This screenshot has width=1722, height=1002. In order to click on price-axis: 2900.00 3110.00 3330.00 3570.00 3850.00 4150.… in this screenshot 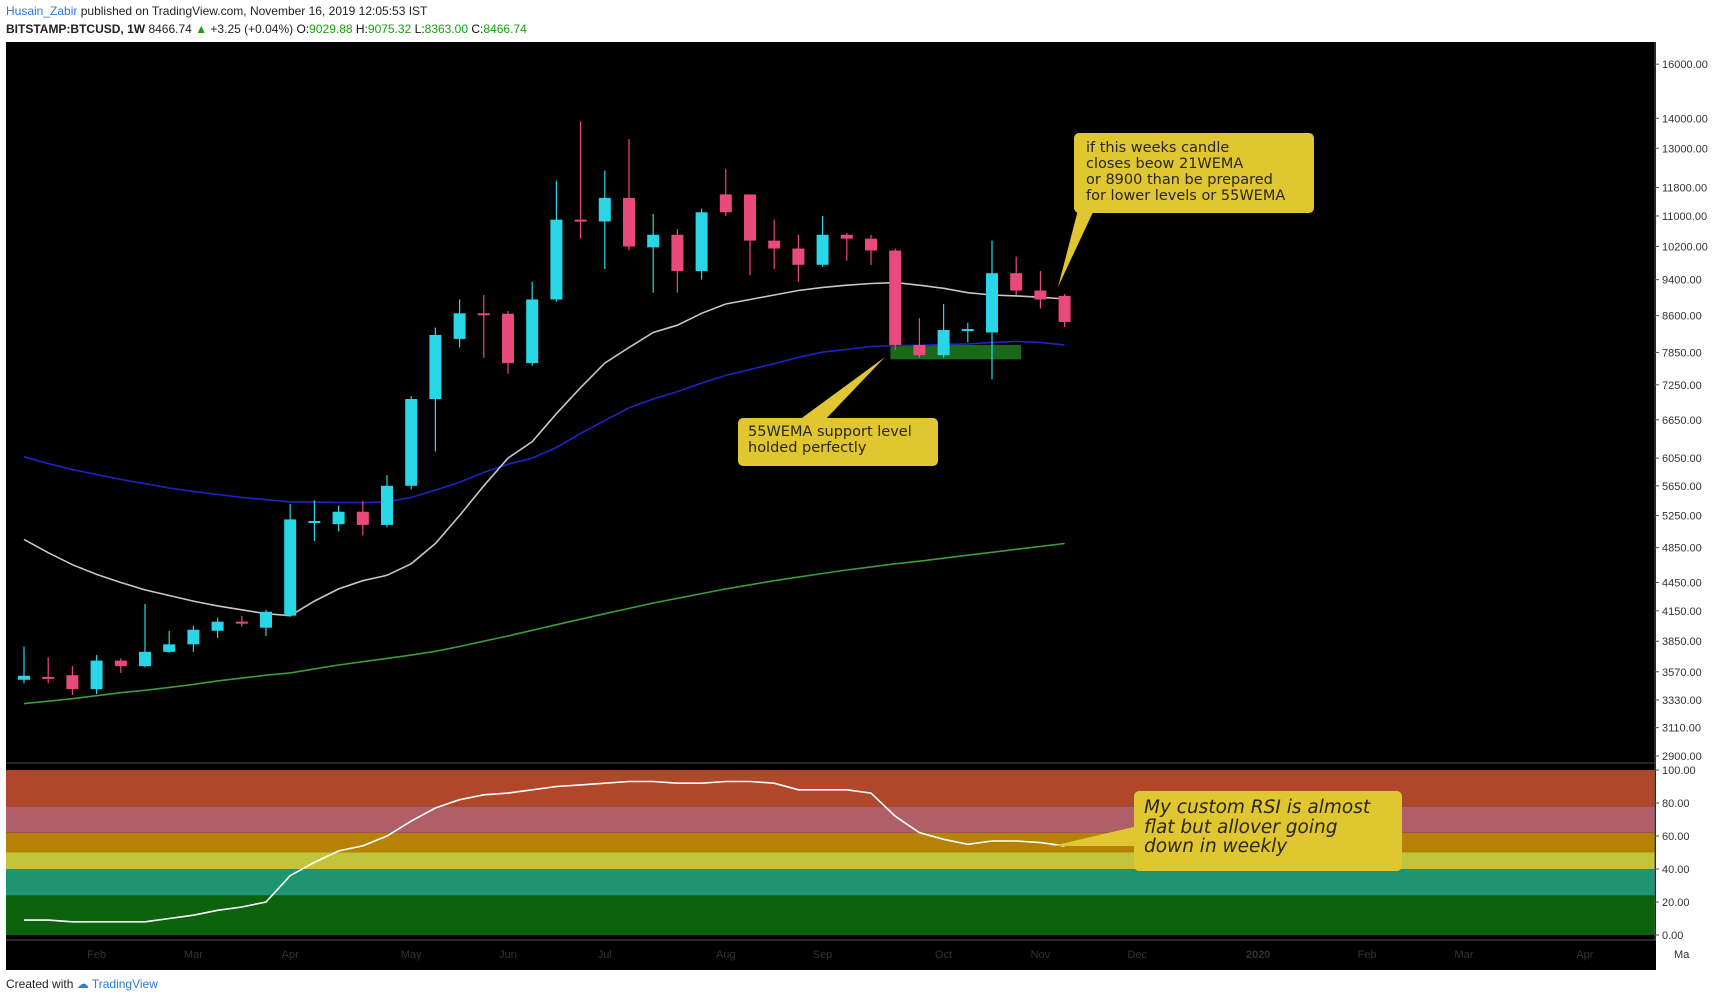, I will do `click(1681, 411)`.